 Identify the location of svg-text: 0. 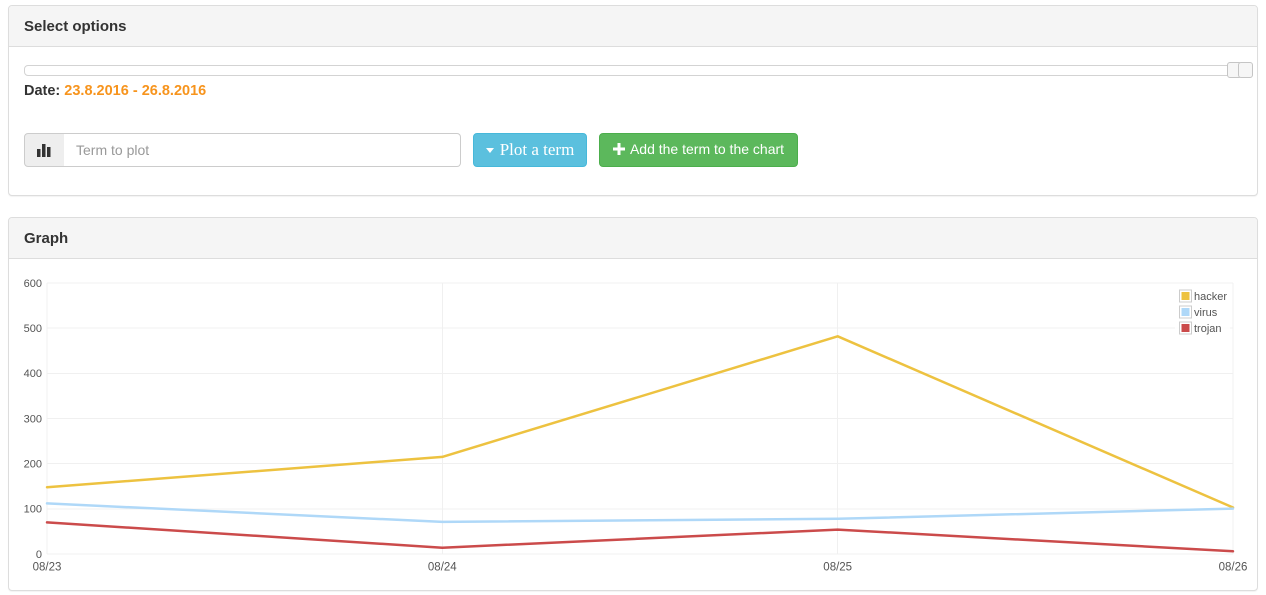
(39, 555).